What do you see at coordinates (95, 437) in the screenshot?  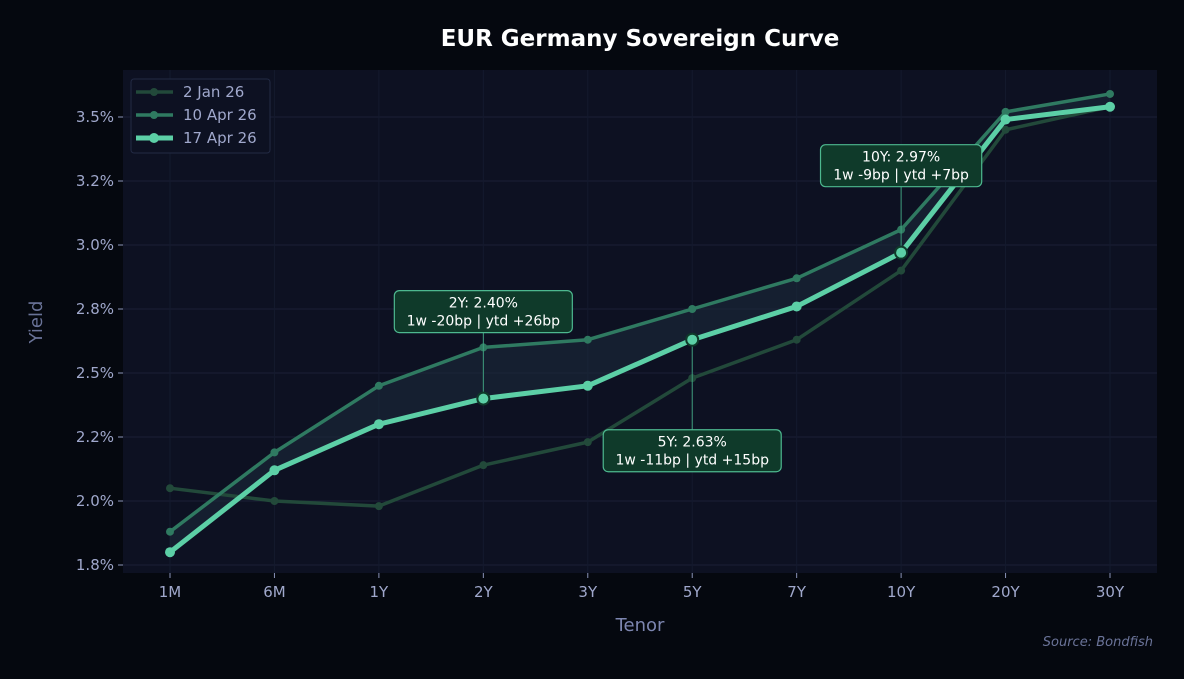 I see `y-tick-label: 2.2%` at bounding box center [95, 437].